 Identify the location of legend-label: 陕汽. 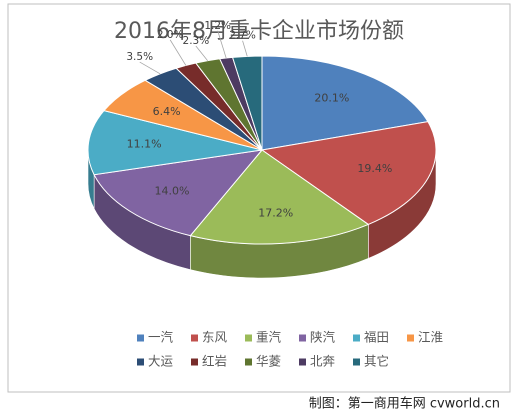
(323, 337).